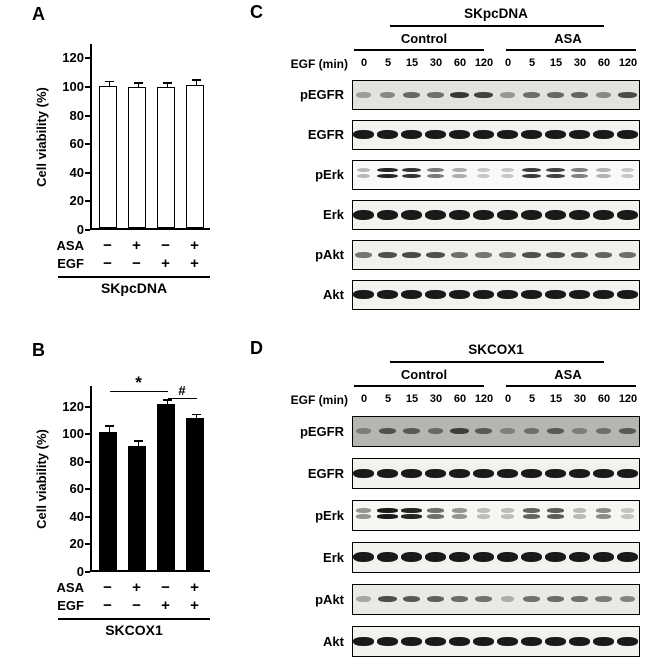 The image size is (648, 666). What do you see at coordinates (256, 12) in the screenshot?
I see `panel-c-label: C` at bounding box center [256, 12].